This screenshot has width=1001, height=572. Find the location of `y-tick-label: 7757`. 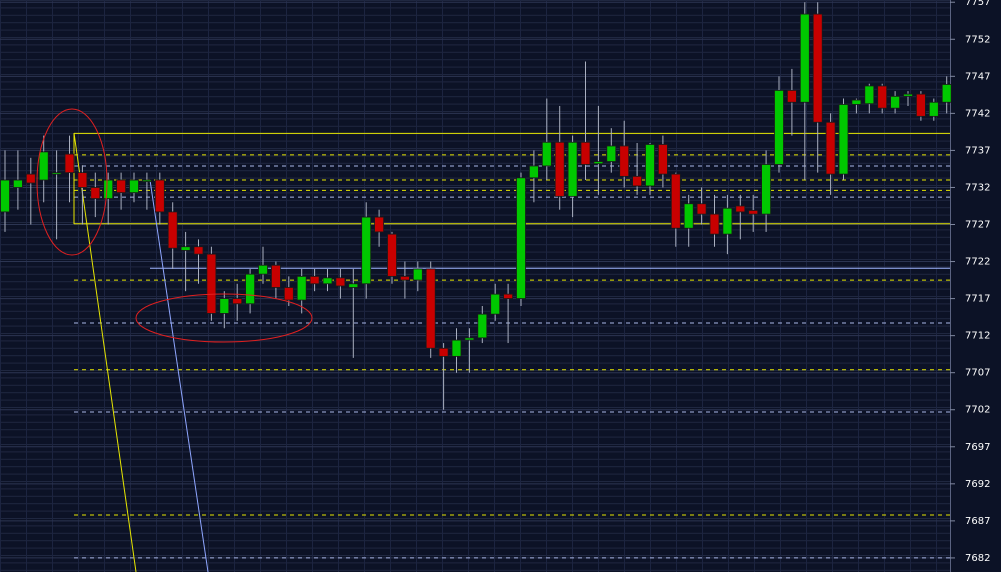

y-tick-label: 7757 is located at coordinates (977, 4).